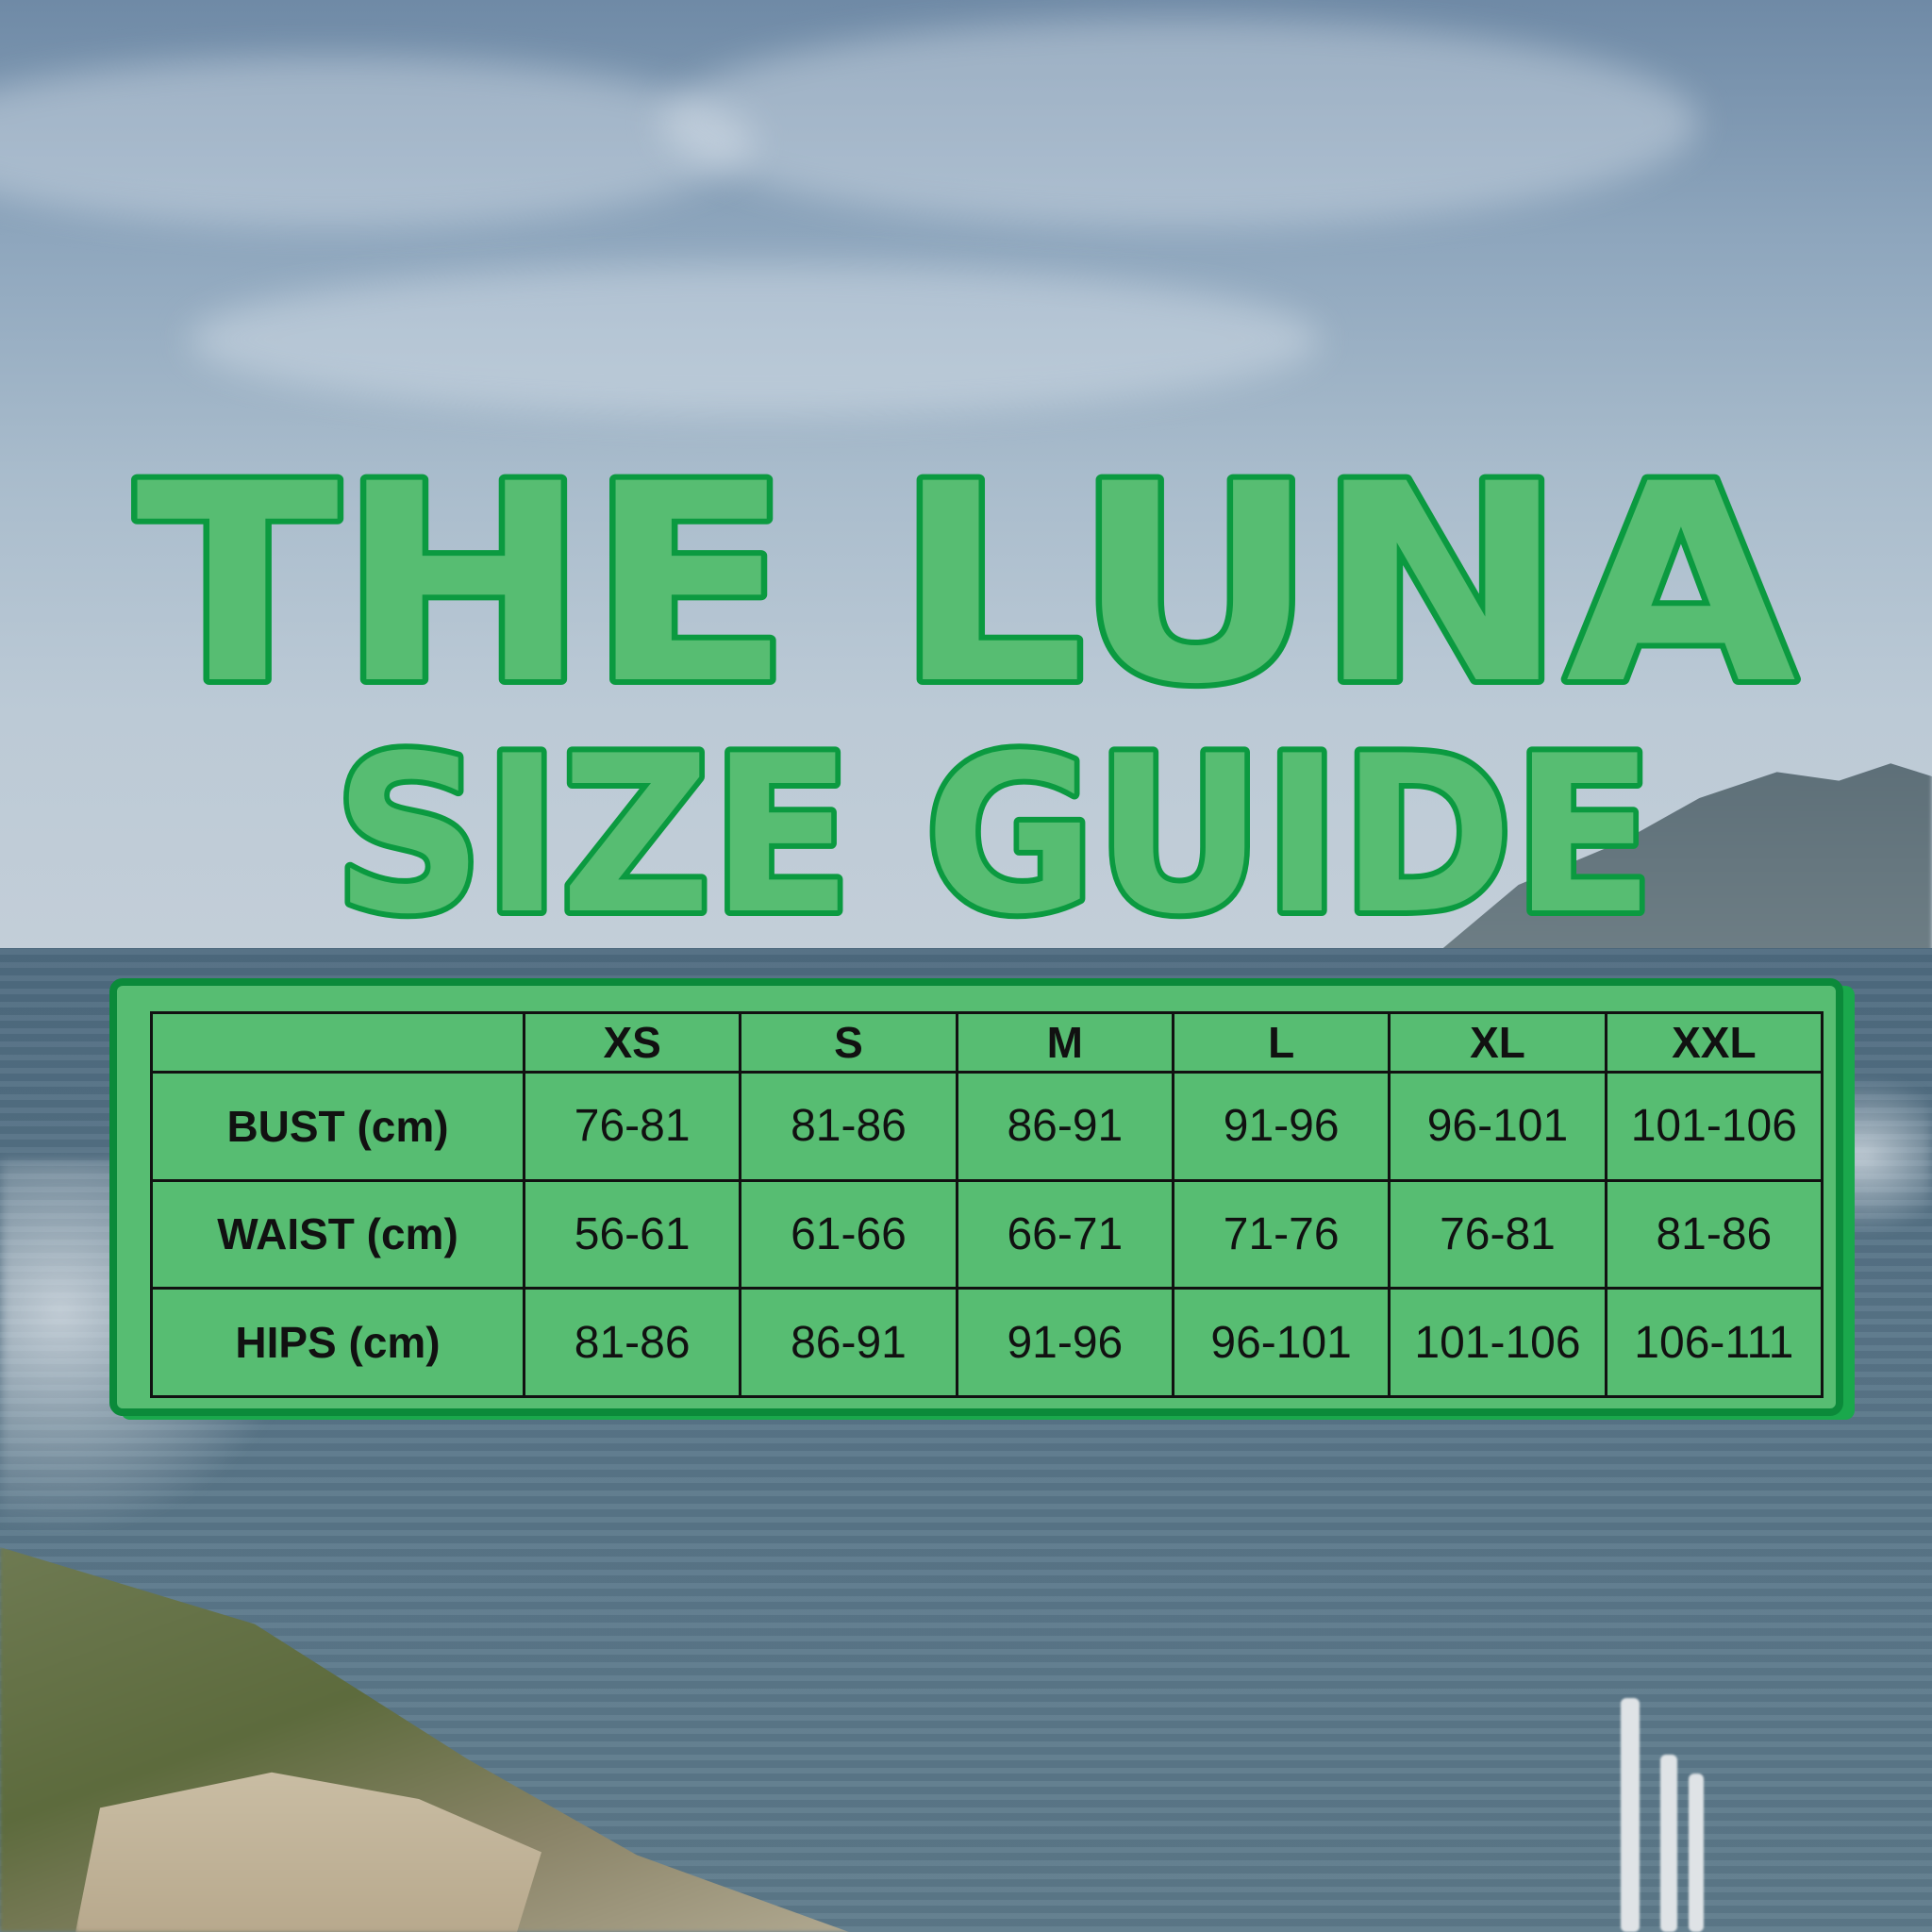 Image resolution: width=1932 pixels, height=1932 pixels. Describe the element at coordinates (1498, 1042) in the screenshot. I see `column-header: XL` at that location.